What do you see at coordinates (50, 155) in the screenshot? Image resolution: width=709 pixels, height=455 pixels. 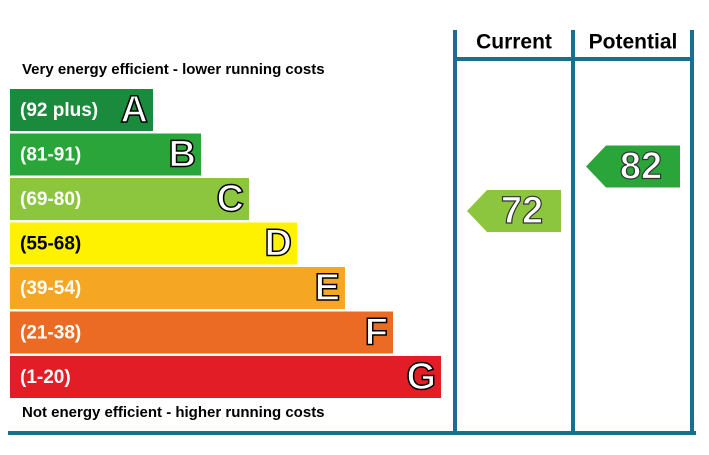 I see `band-range: (81-91)` at bounding box center [50, 155].